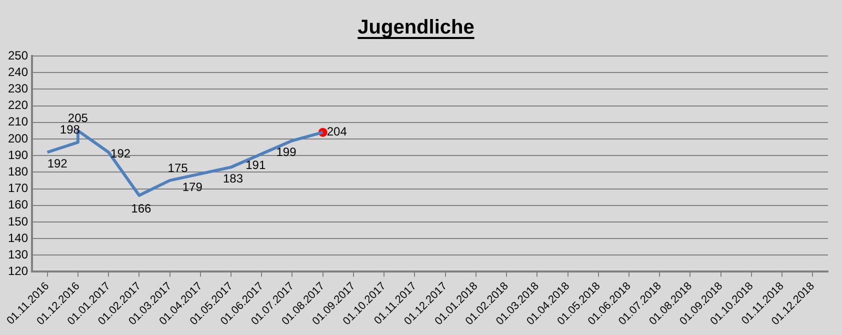  I want to click on data-label: 198, so click(70, 129).